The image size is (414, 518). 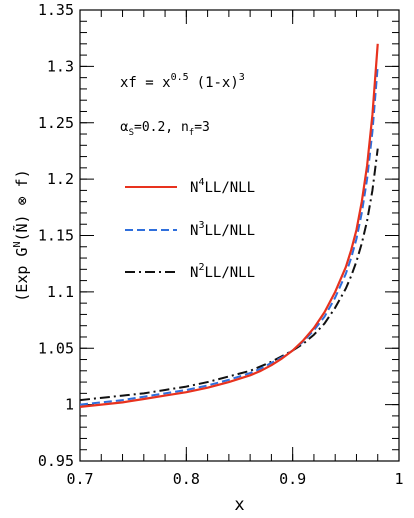 I want to click on legend: N4LL/NLL N3LL/NLL N2LL/NLL, so click(x=190, y=229).